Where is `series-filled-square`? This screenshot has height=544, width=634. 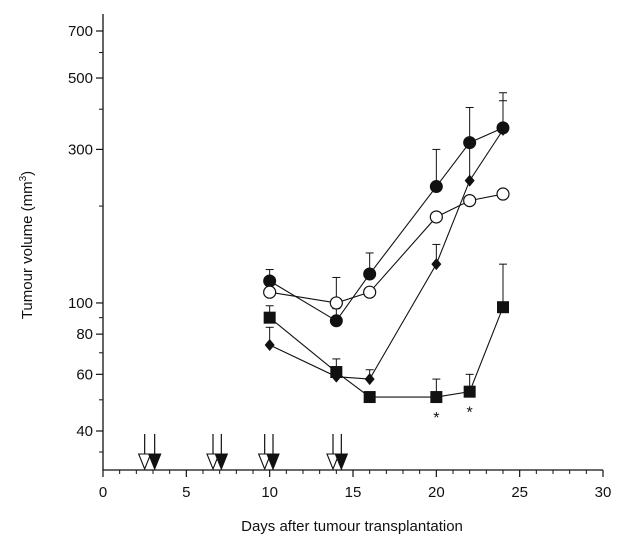 series-filled-square is located at coordinates (386, 333).